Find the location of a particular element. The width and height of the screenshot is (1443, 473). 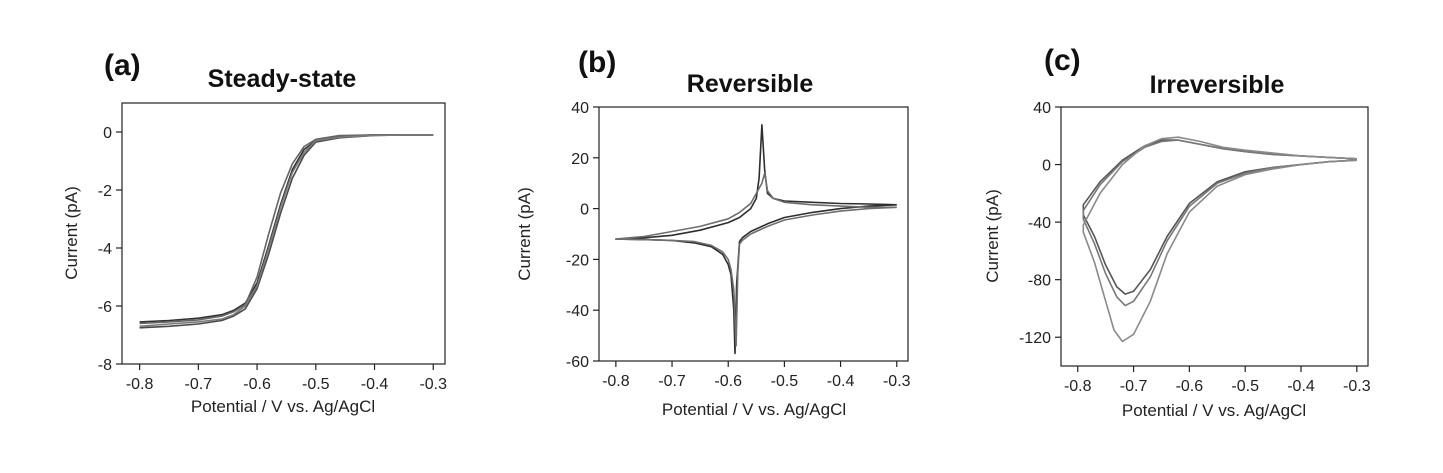

x-axis-label-c: Potential / V vs. Ag/AgCl is located at coordinates (1214, 410).